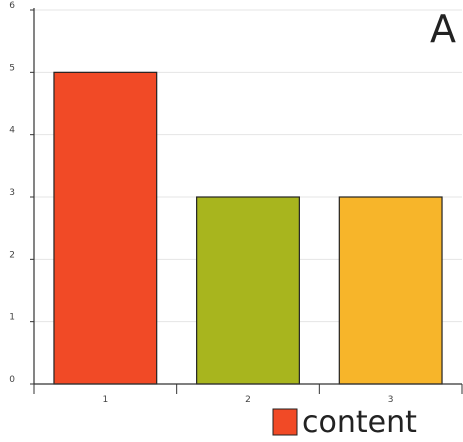  I want to click on y-tick-label: 2, so click(12, 255).